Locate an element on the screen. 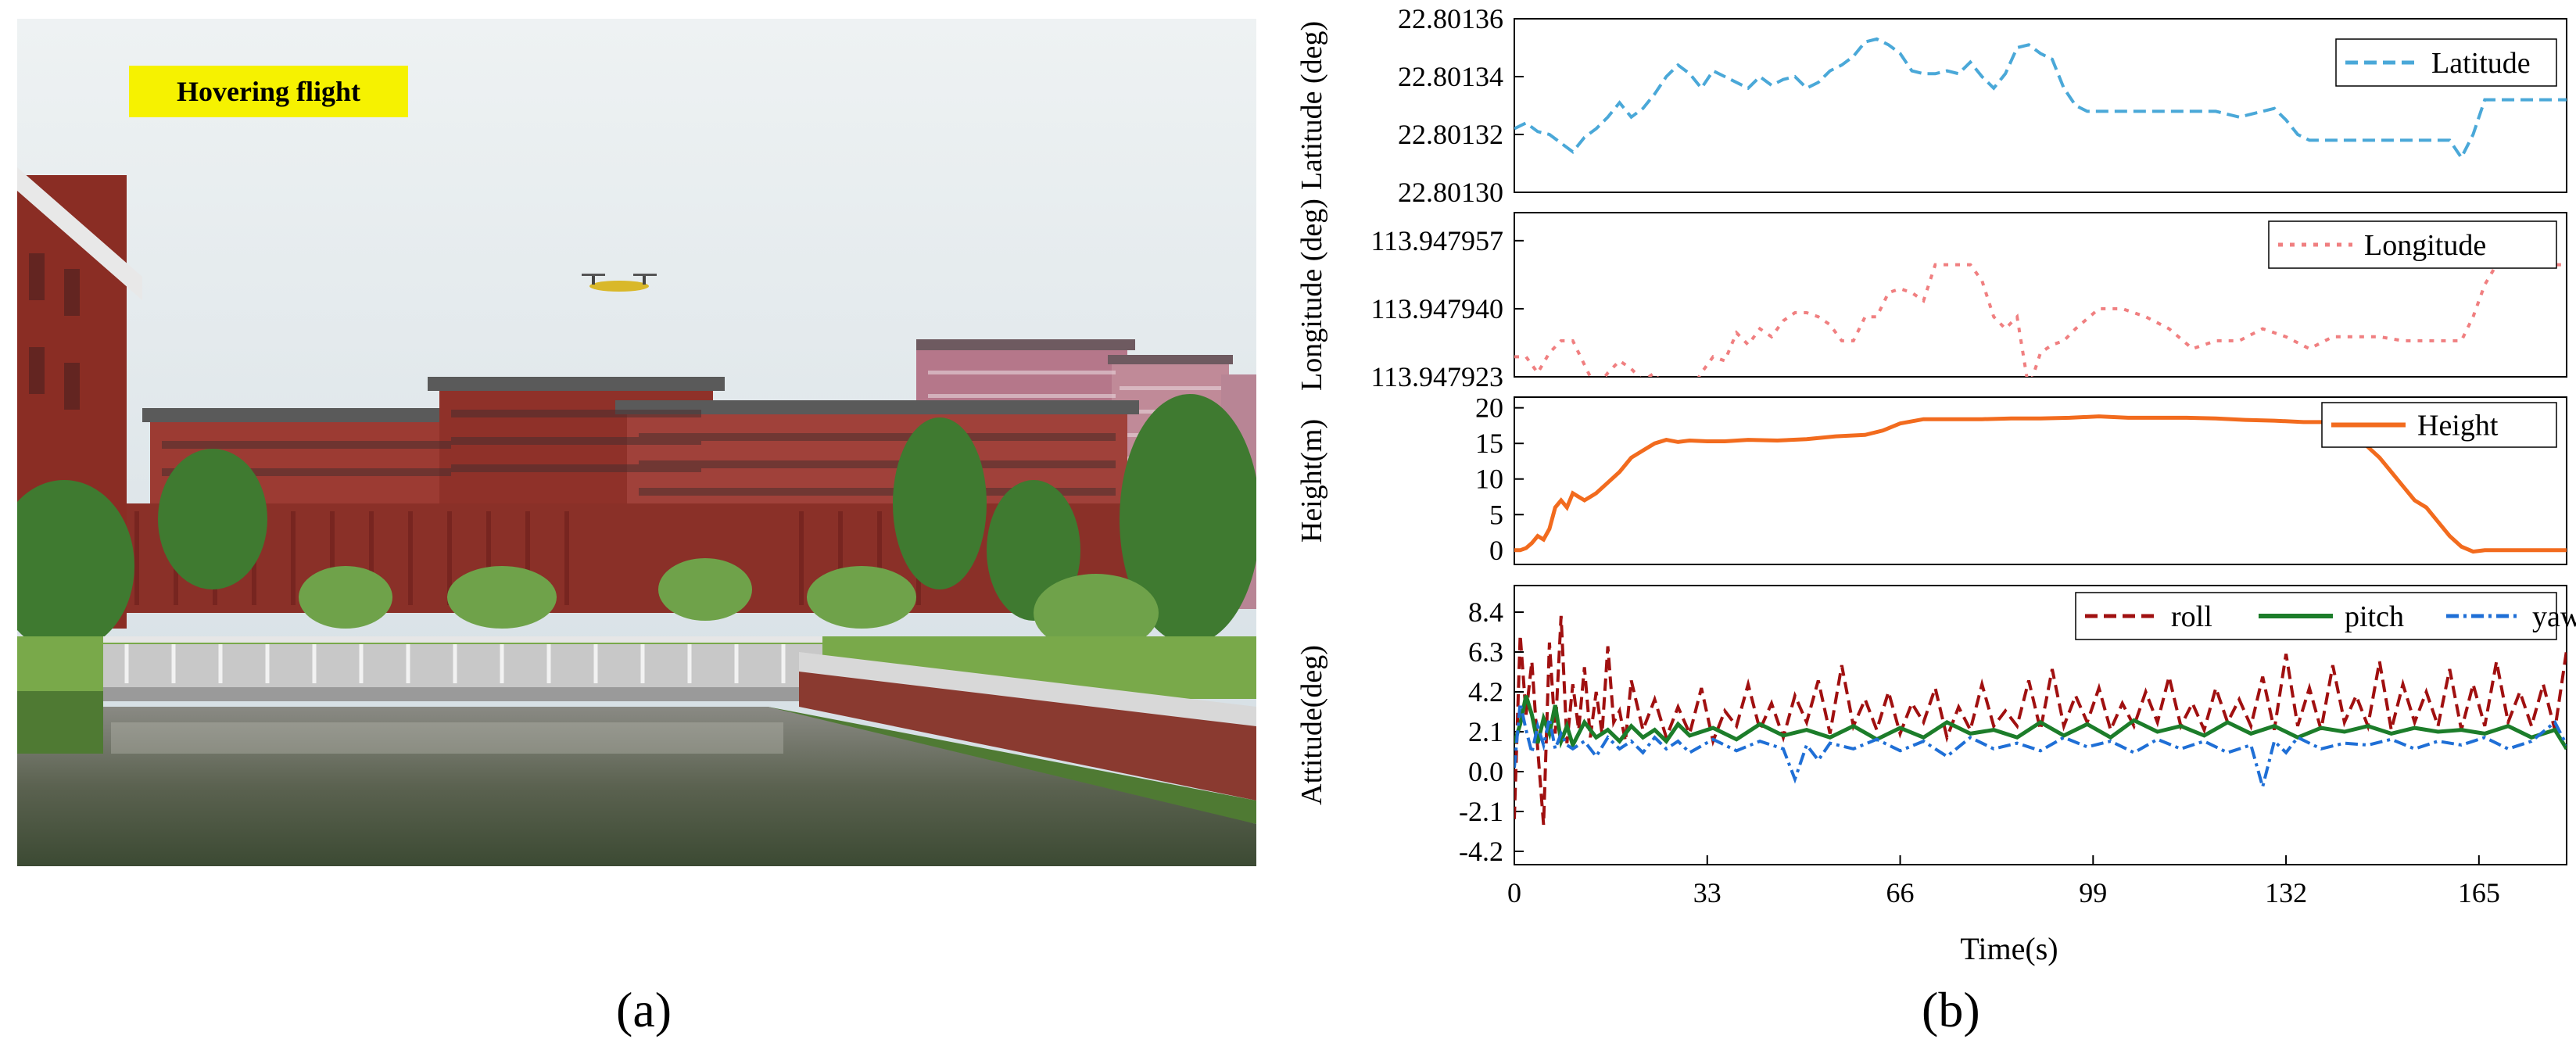 The image size is (2576, 1064). y-tick-label: -4.2 is located at coordinates (1481, 851).